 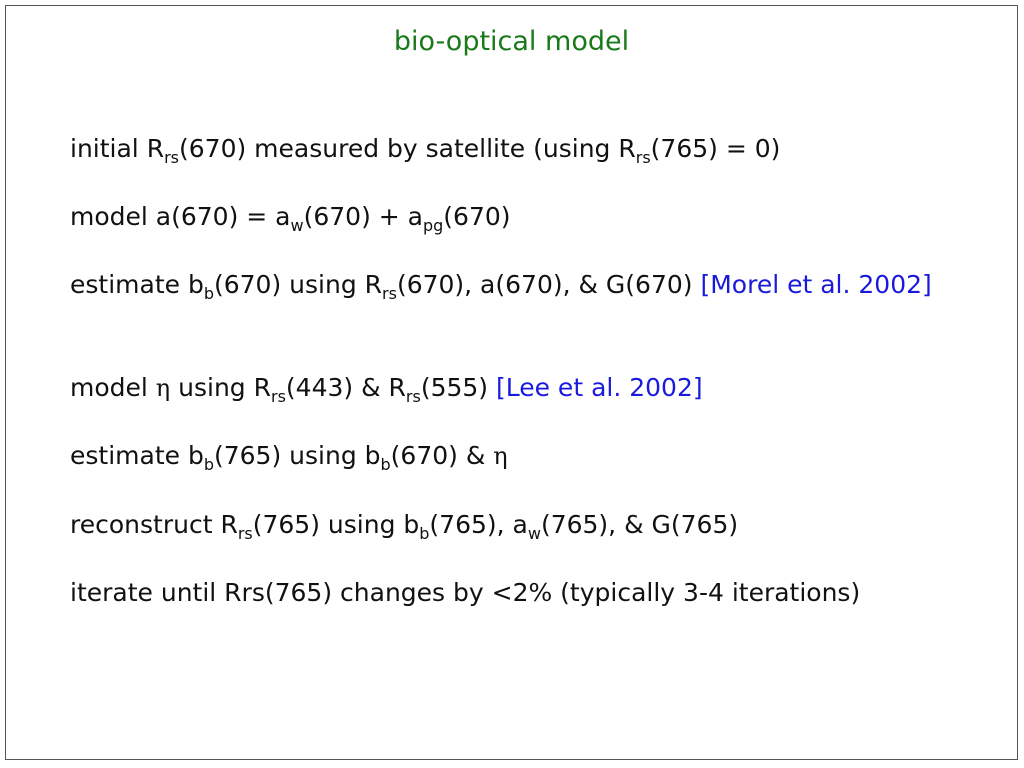 I want to click on text: (670) &, so click(x=442, y=455).